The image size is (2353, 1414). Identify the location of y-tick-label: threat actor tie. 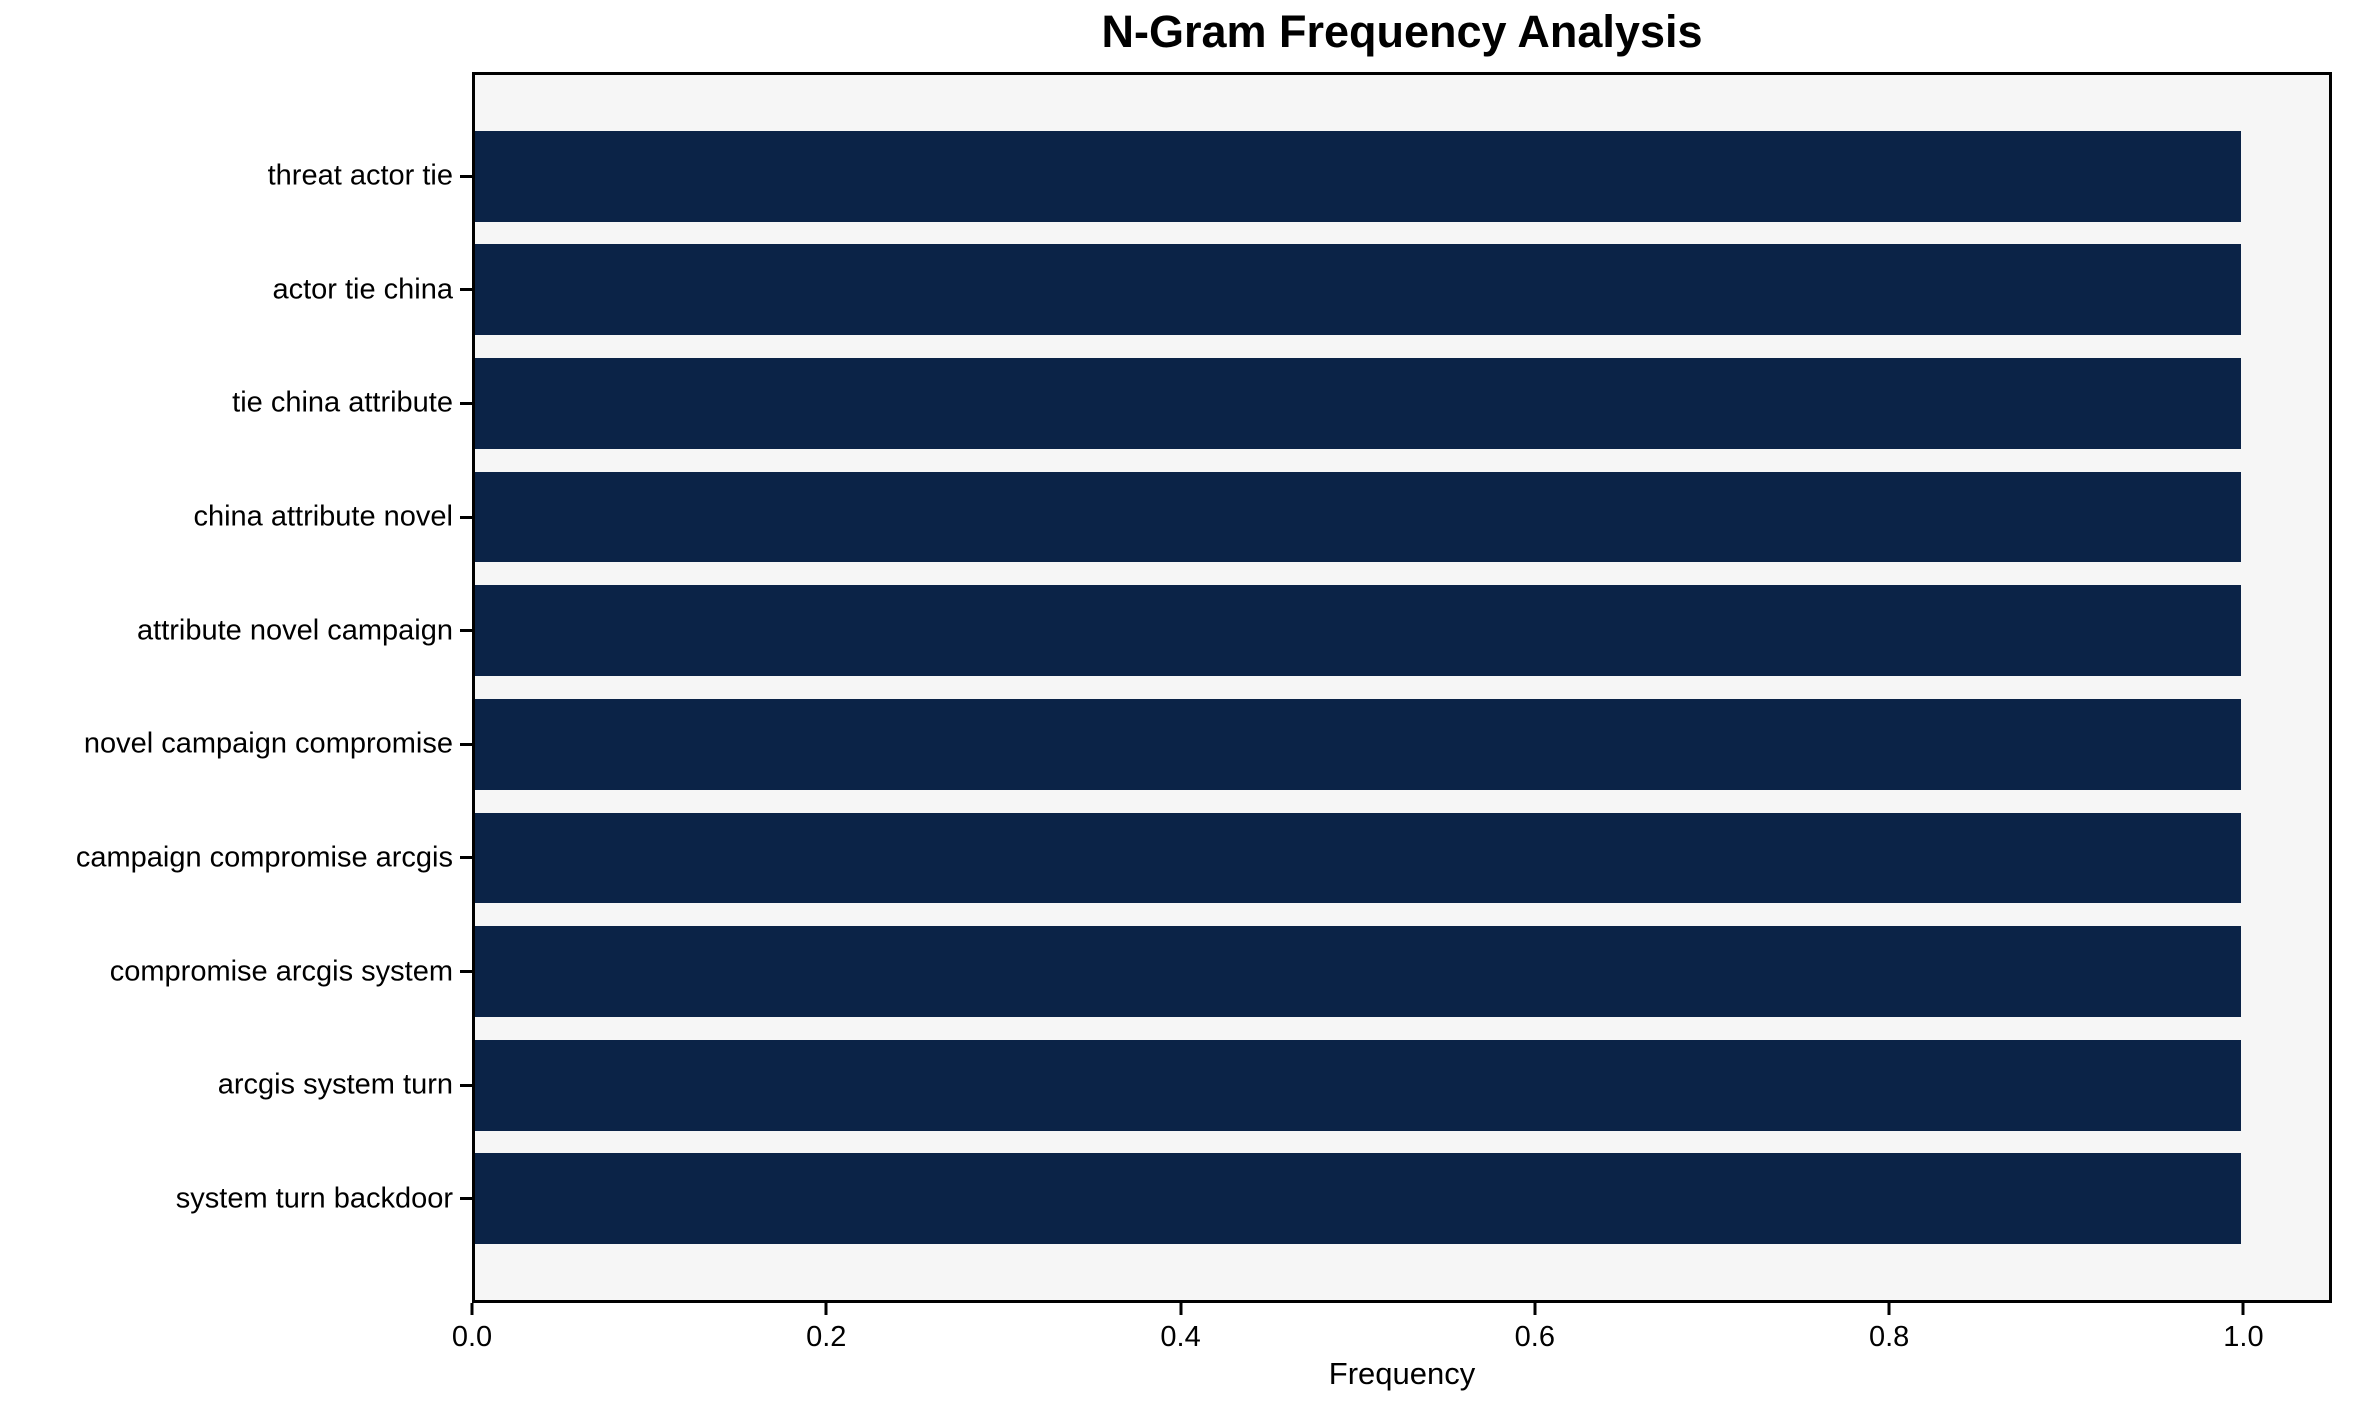
(360, 175).